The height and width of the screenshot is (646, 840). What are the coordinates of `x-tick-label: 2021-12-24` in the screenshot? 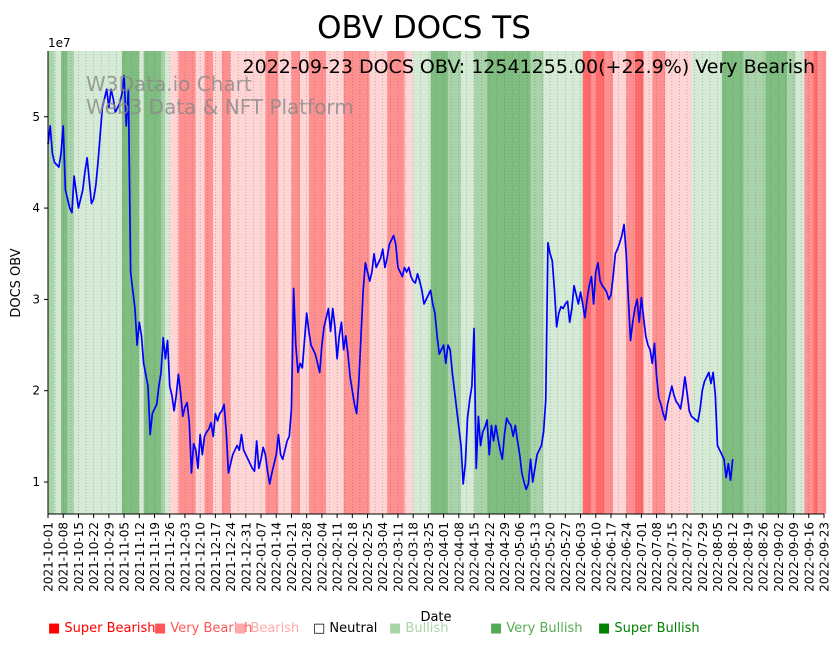 It's located at (231, 557).